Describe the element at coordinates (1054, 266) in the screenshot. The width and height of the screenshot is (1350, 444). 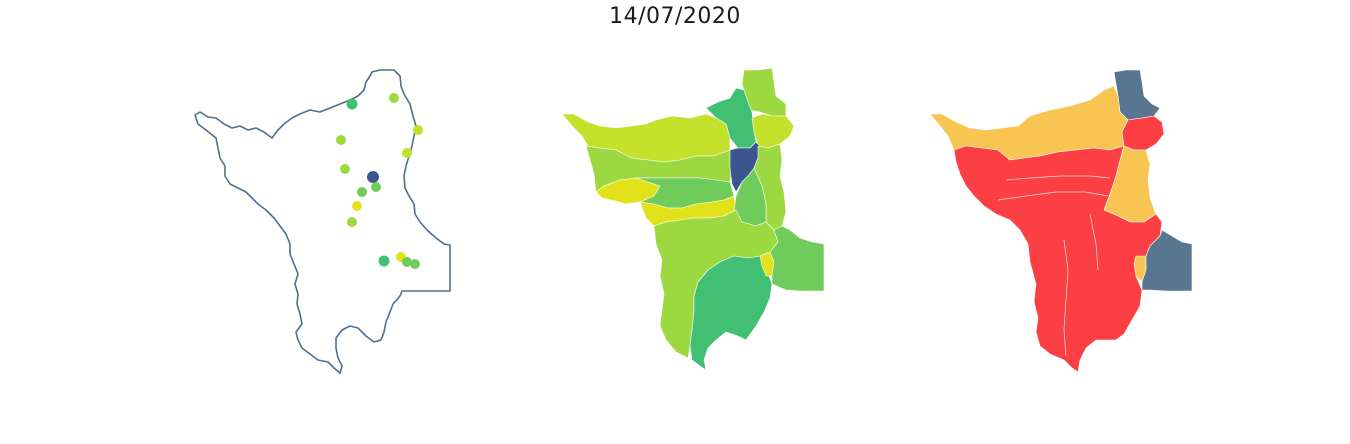
I see `subdivision-lines` at that location.